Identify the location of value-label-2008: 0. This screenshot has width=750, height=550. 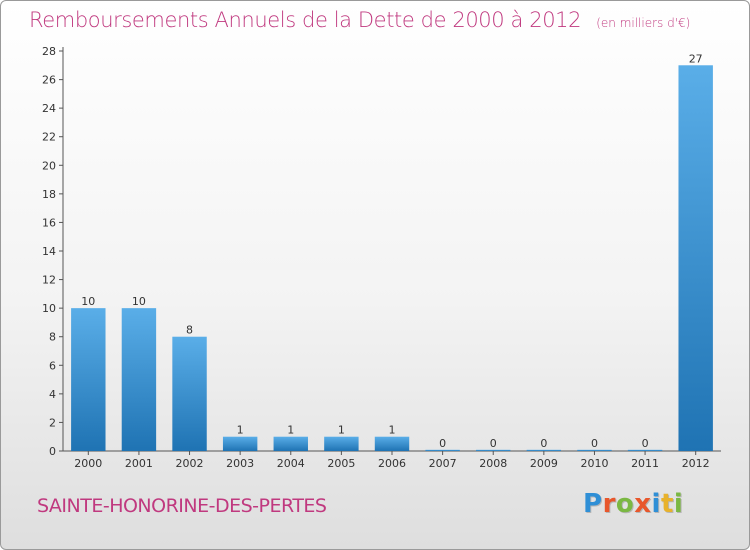
(493, 443).